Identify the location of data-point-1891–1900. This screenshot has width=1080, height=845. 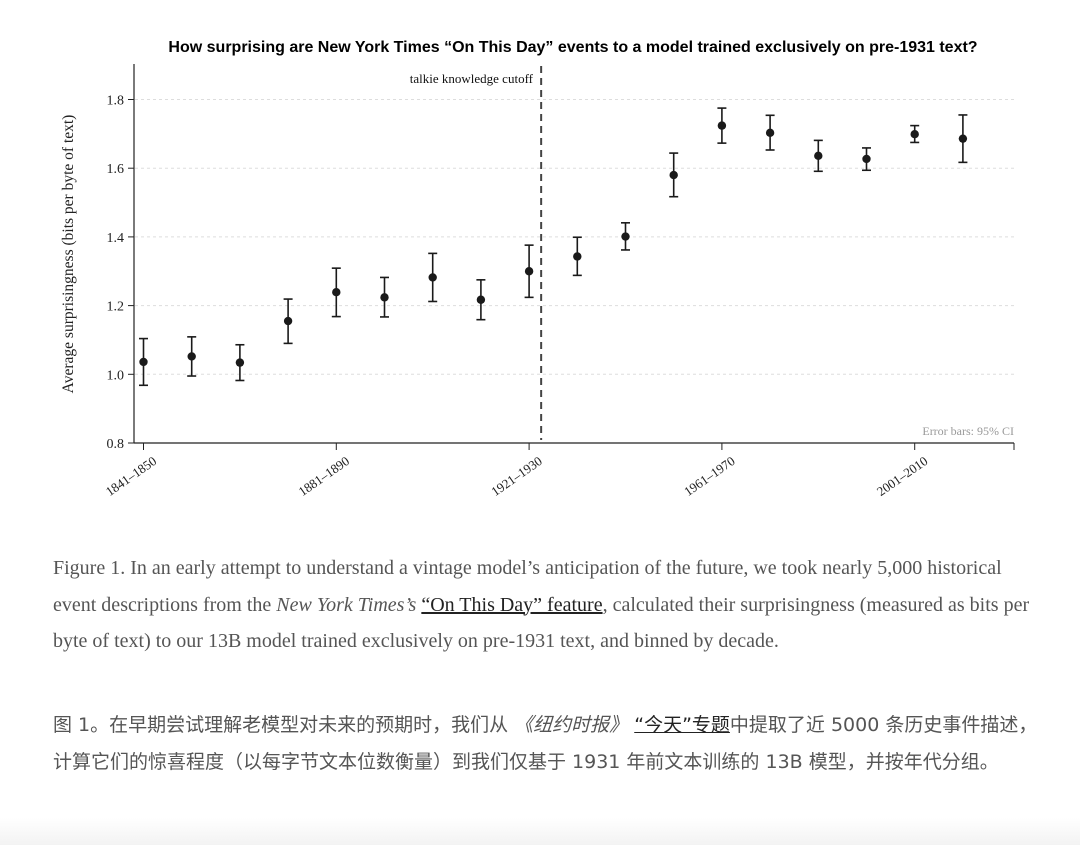
(384, 297).